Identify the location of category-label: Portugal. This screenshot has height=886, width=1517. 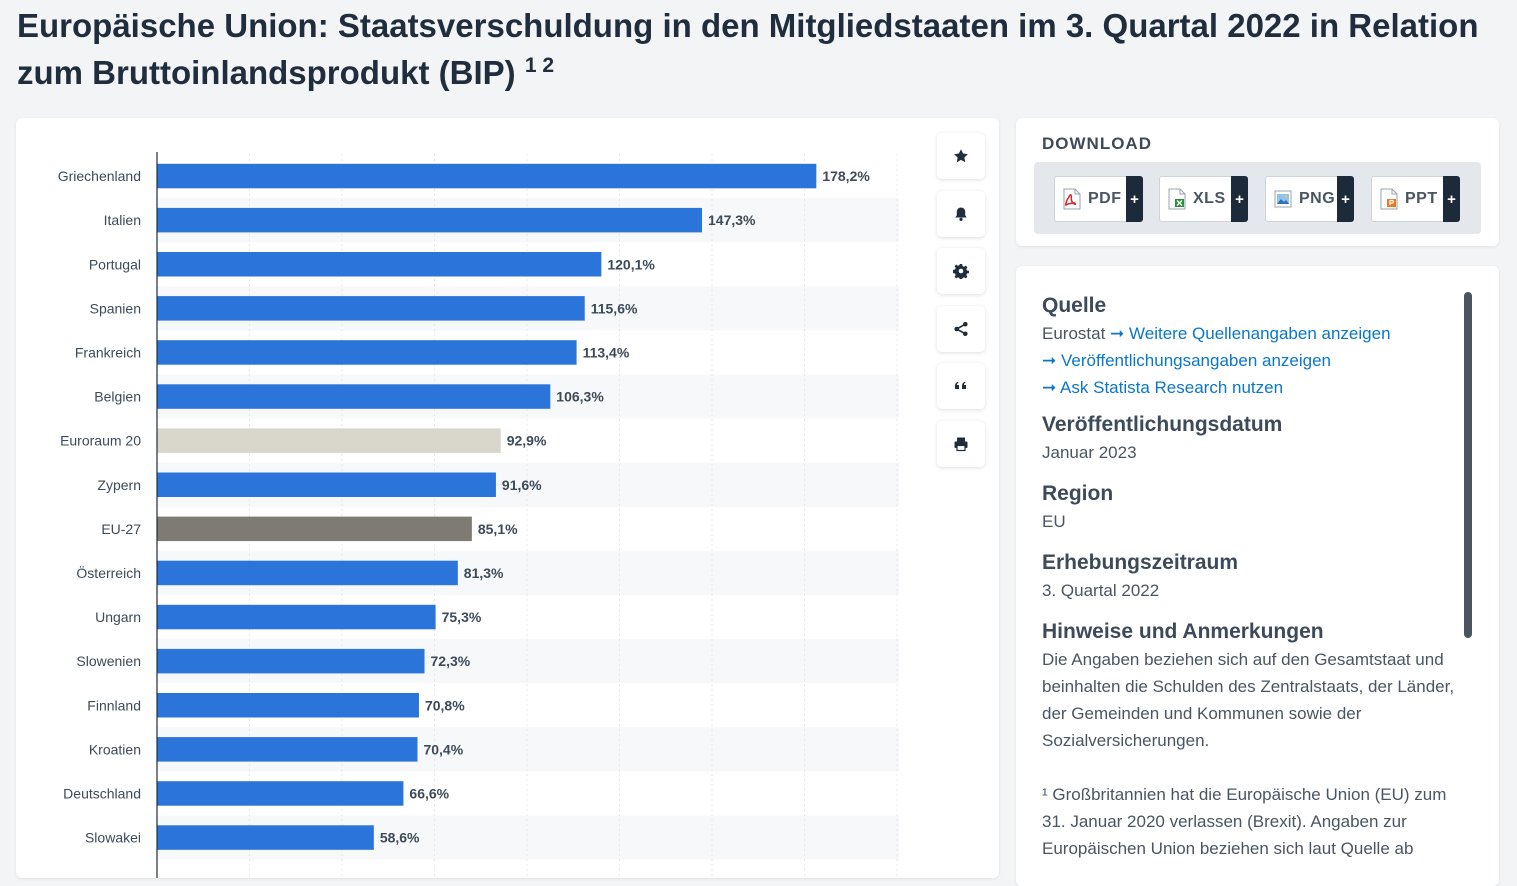
(115, 264).